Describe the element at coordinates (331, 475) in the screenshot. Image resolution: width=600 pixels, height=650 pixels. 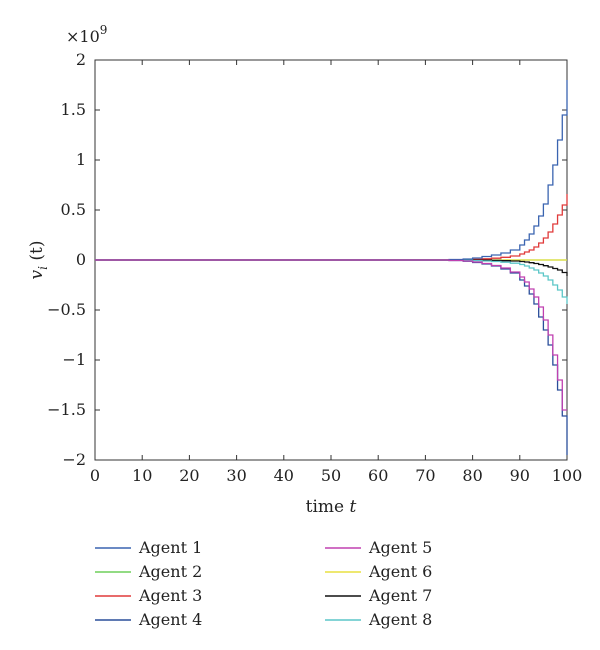
I see `x-tick-label: 50` at that location.